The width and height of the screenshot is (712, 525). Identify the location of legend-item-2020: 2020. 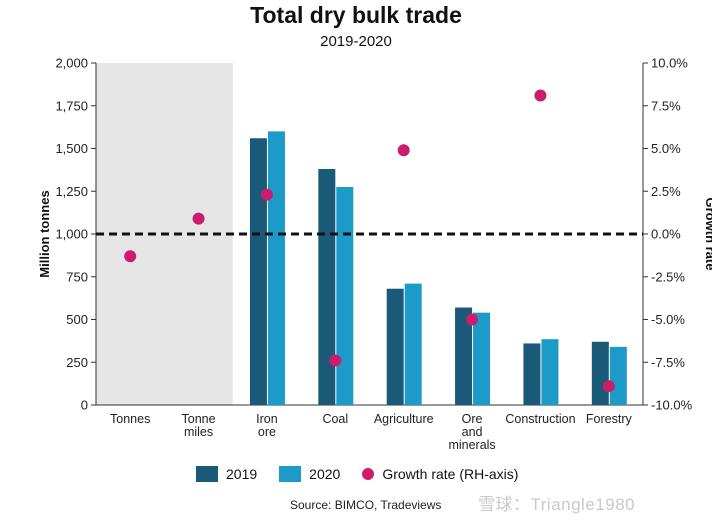
(309, 474).